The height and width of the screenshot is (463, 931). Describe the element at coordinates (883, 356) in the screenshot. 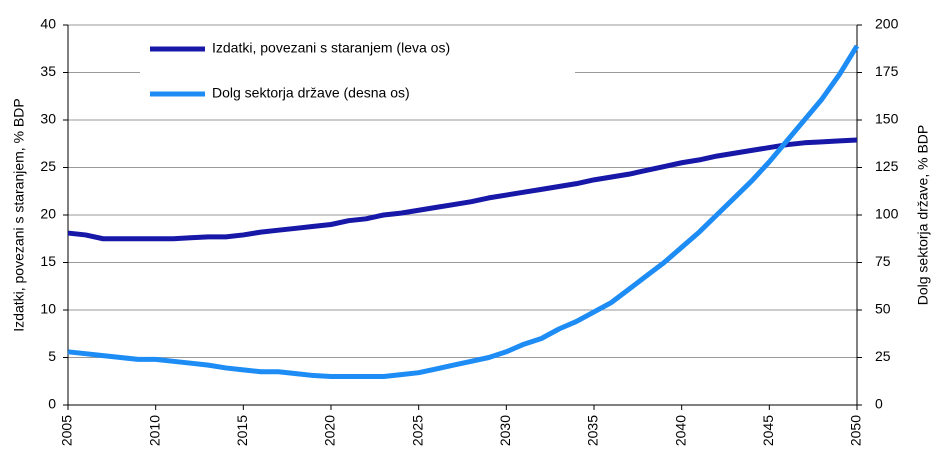

I see `y2-tick-label: 25` at that location.